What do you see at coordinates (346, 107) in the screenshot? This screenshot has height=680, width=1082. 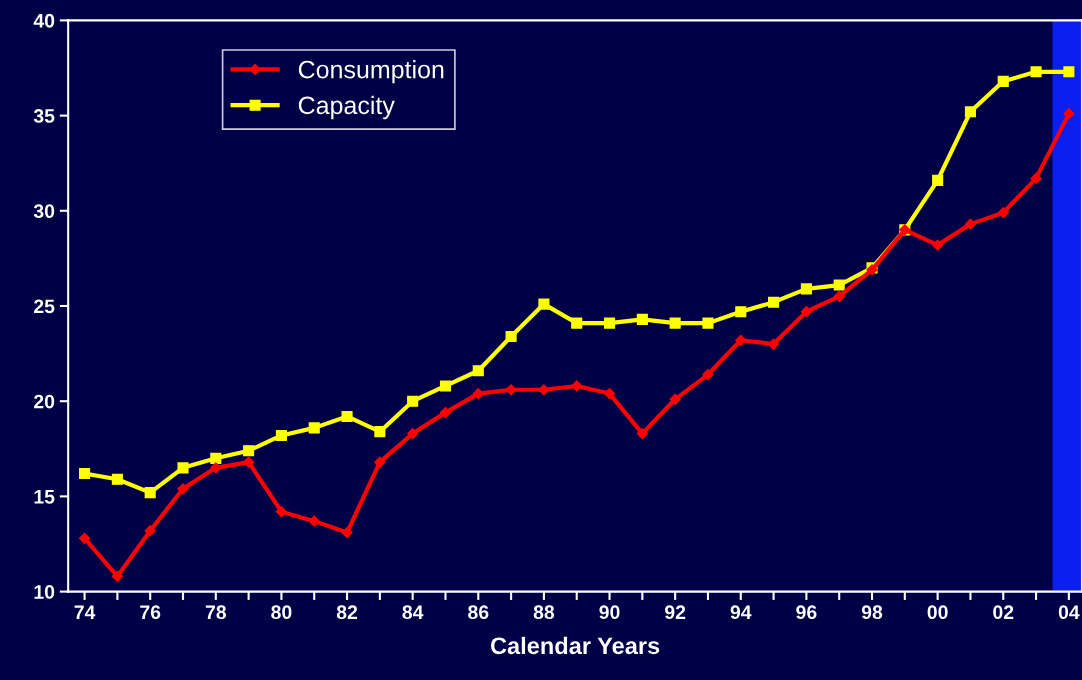 I see `legend-label: Capacity` at bounding box center [346, 107].